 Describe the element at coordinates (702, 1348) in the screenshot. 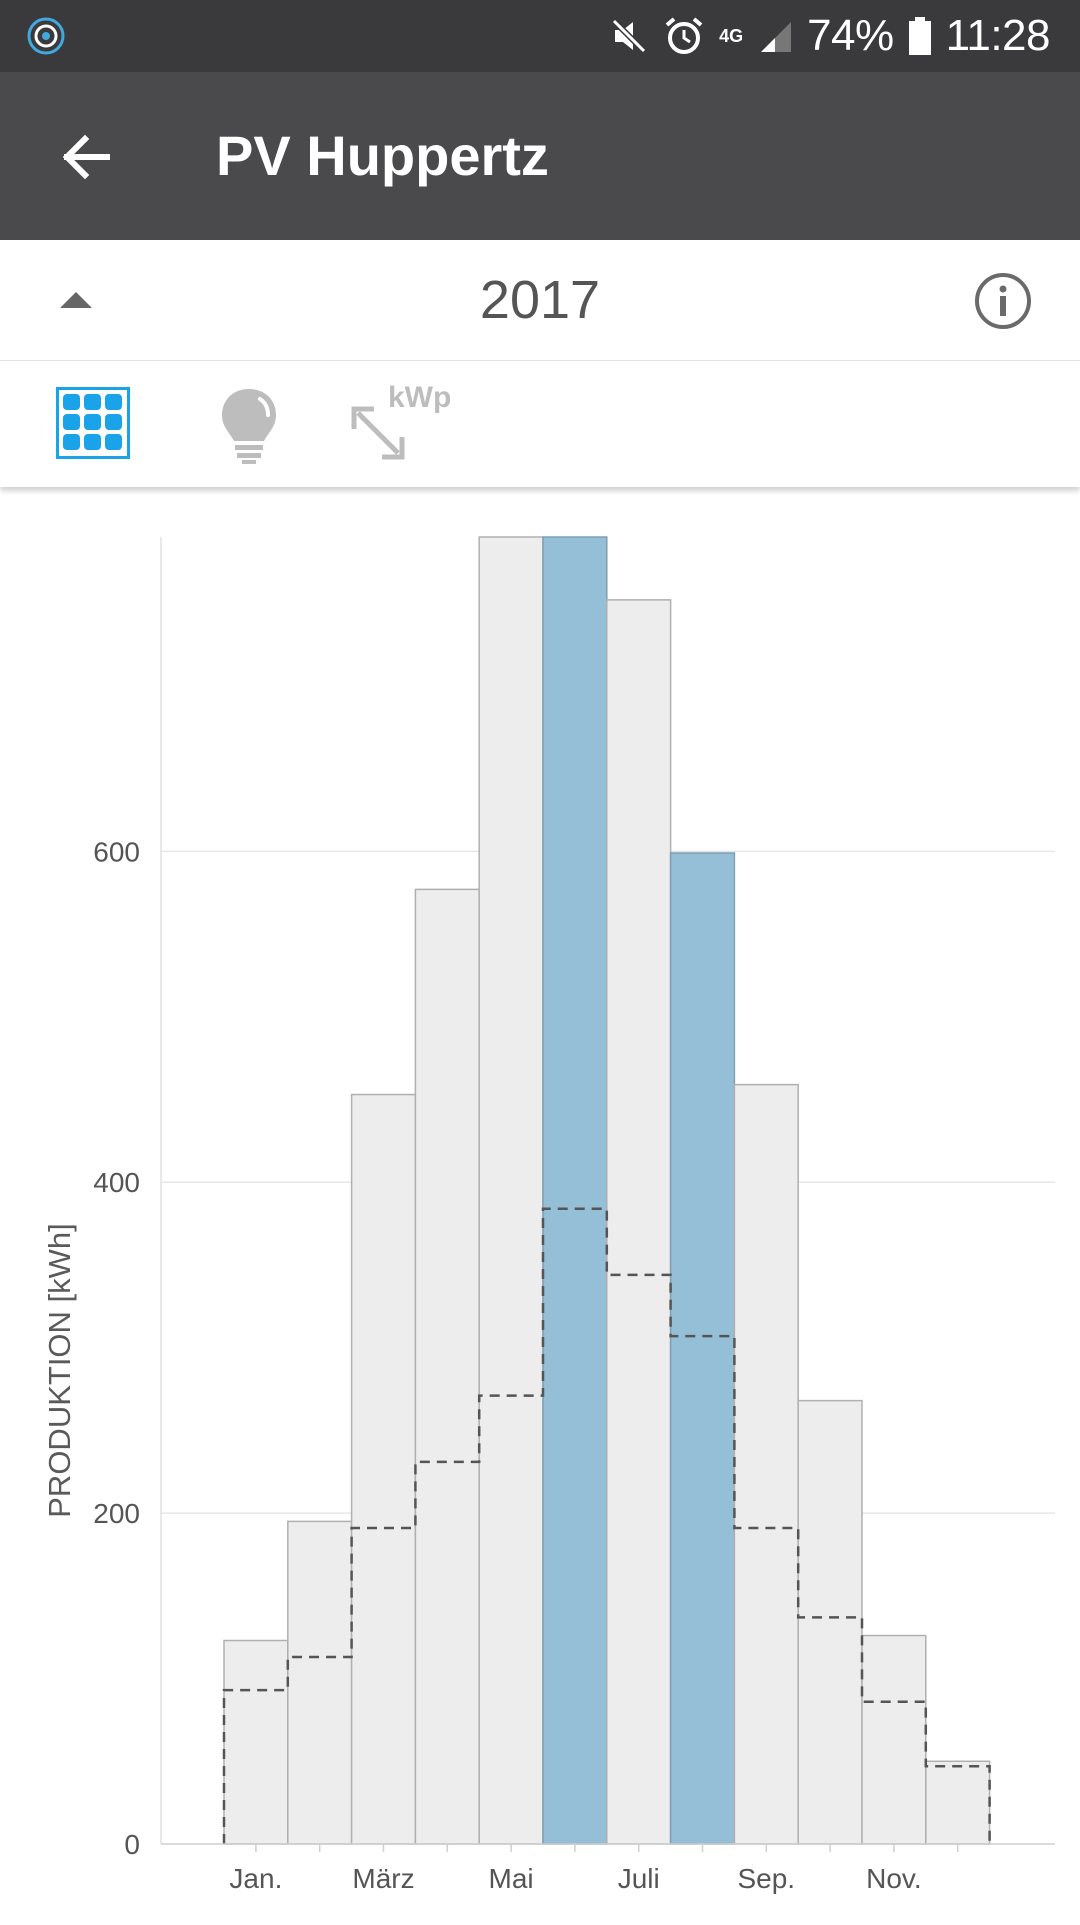

I see `bar-aug` at that location.